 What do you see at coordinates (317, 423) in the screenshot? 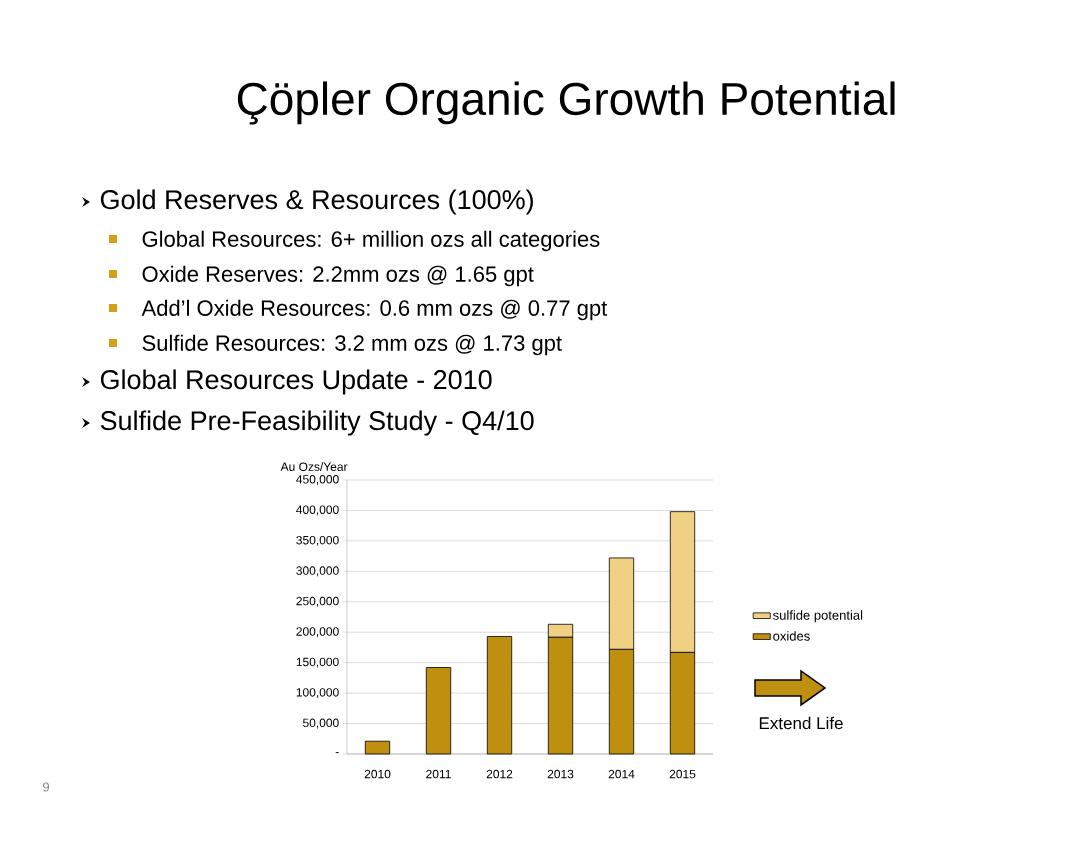
I see `text: Sulfide Pre-Feasibility Study - Q4/10` at bounding box center [317, 423].